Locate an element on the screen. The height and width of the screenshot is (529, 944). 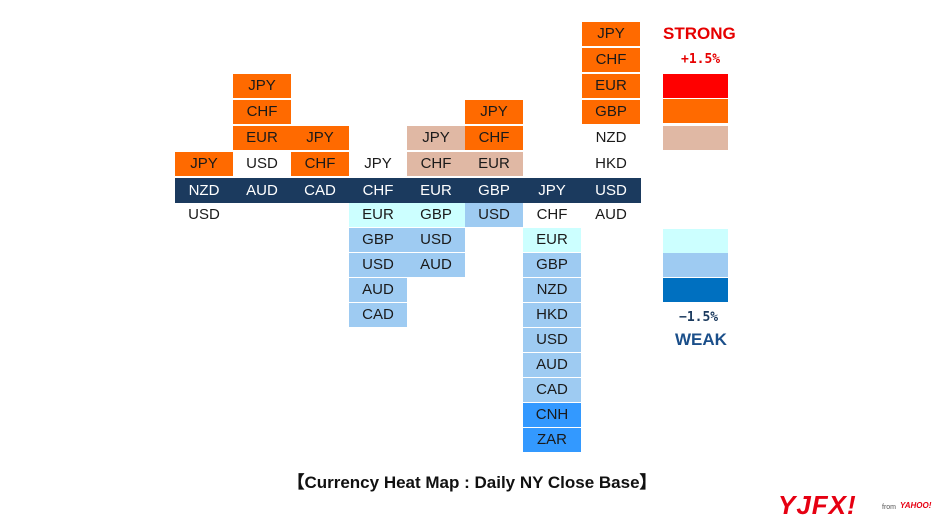
weaker-cell-jpy-usd: USD is located at coordinates (552, 340).